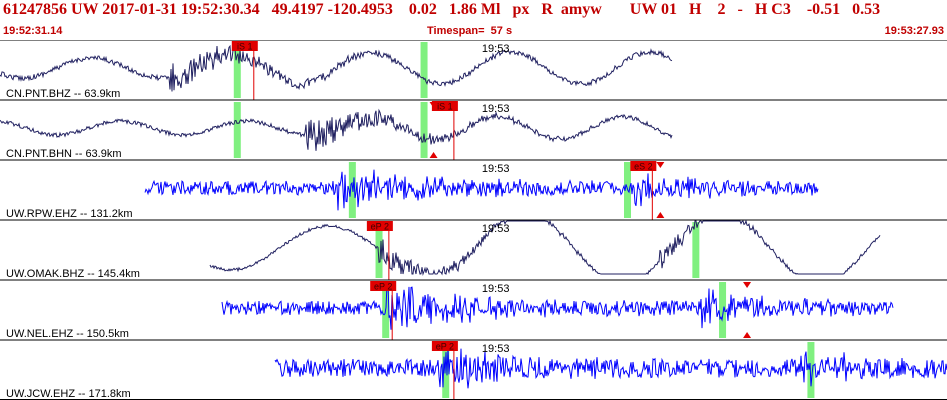  What do you see at coordinates (68, 394) in the screenshot?
I see `channel-label: UW.JCW.EHZ -- 171.8km` at bounding box center [68, 394].